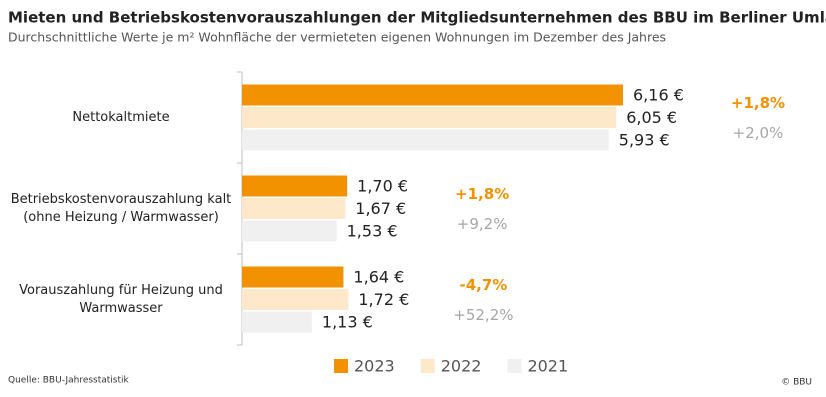 The width and height of the screenshot is (826, 397). I want to click on copyright: © BBU, so click(796, 383).